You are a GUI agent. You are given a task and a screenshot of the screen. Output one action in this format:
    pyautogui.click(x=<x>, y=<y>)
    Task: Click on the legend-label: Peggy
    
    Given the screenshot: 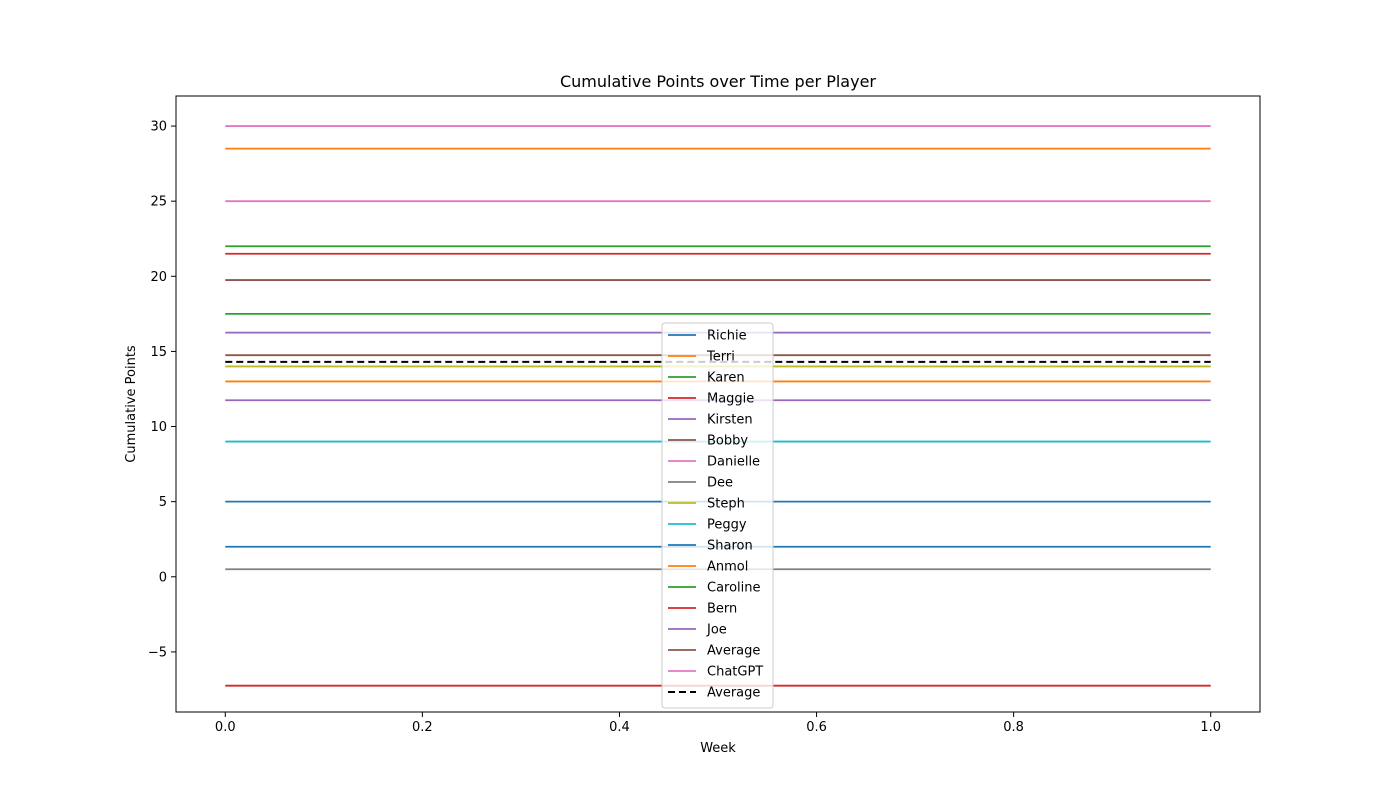 What is the action you would take?
    pyautogui.click(x=727, y=525)
    